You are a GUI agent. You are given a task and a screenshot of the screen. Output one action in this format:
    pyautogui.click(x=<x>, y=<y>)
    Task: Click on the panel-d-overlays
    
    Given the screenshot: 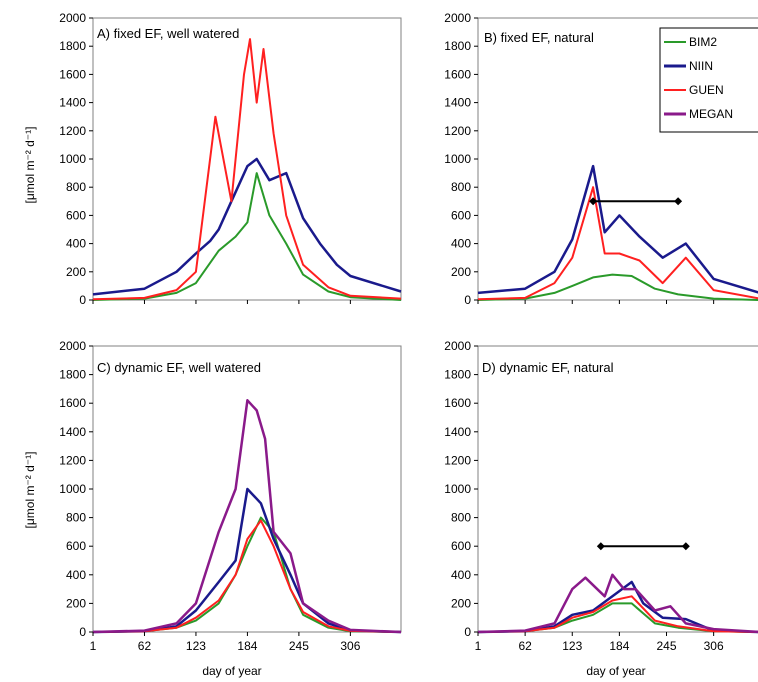 What is the action you would take?
    pyautogui.click(x=643, y=546)
    